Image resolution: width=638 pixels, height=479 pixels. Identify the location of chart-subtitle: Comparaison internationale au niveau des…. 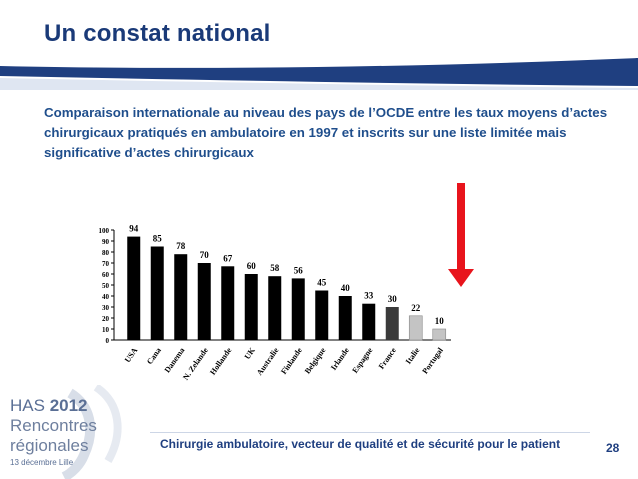
(326, 132).